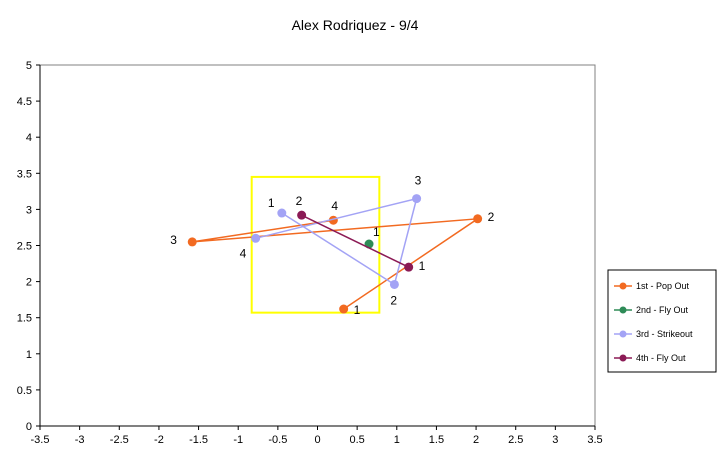  I want to click on x-tick-label: 3, so click(555, 440).